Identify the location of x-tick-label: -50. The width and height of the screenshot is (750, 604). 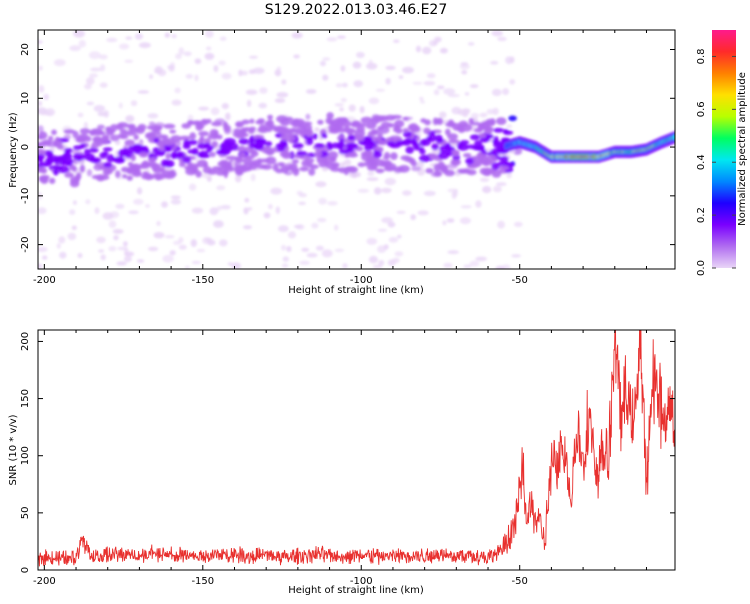
(520, 581).